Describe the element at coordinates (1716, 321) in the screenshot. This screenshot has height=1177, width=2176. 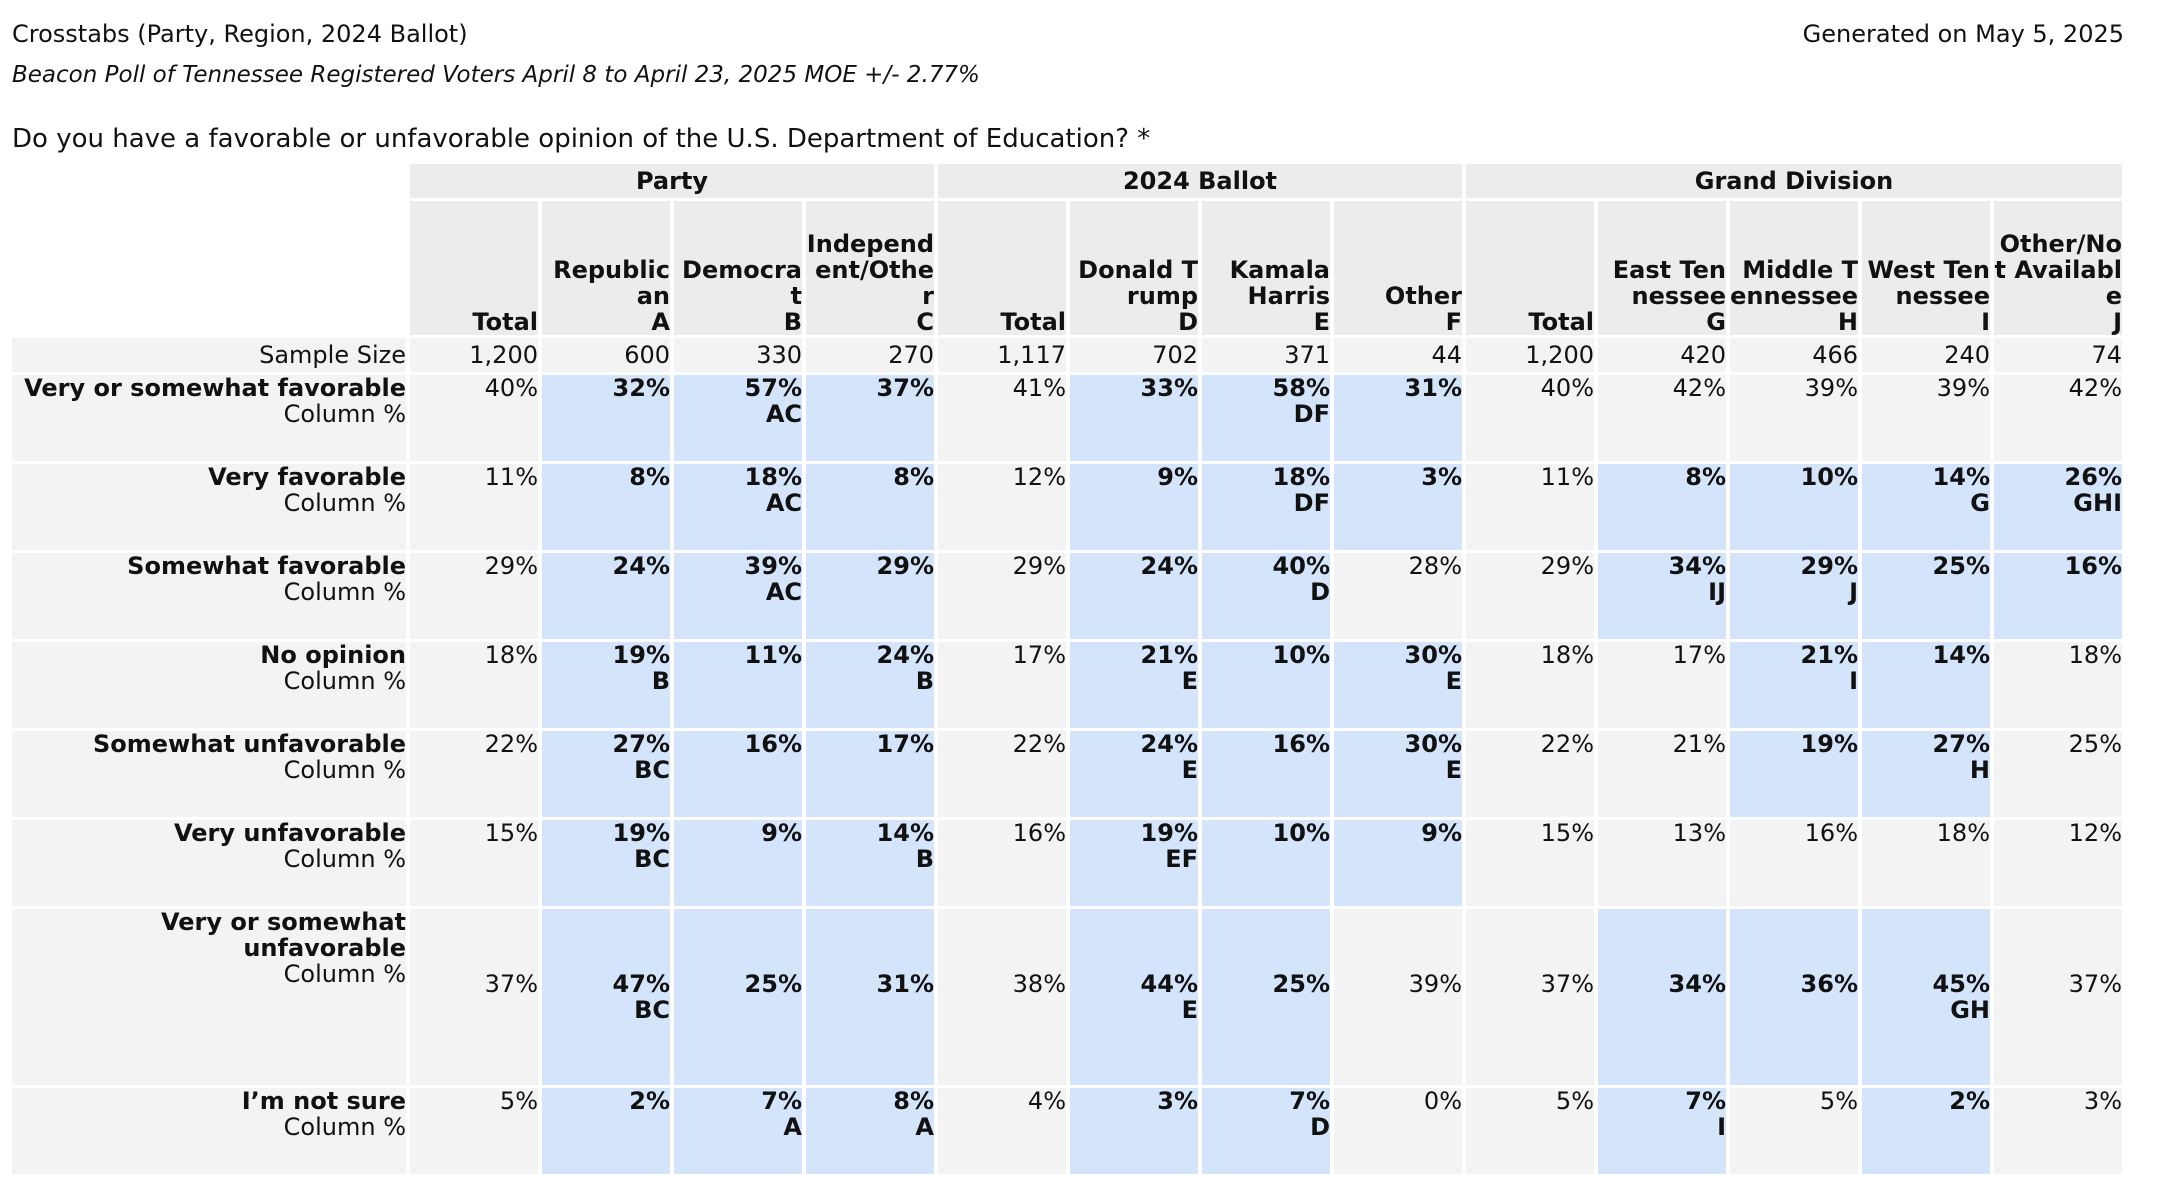
I see `column-header-letter: G` at that location.